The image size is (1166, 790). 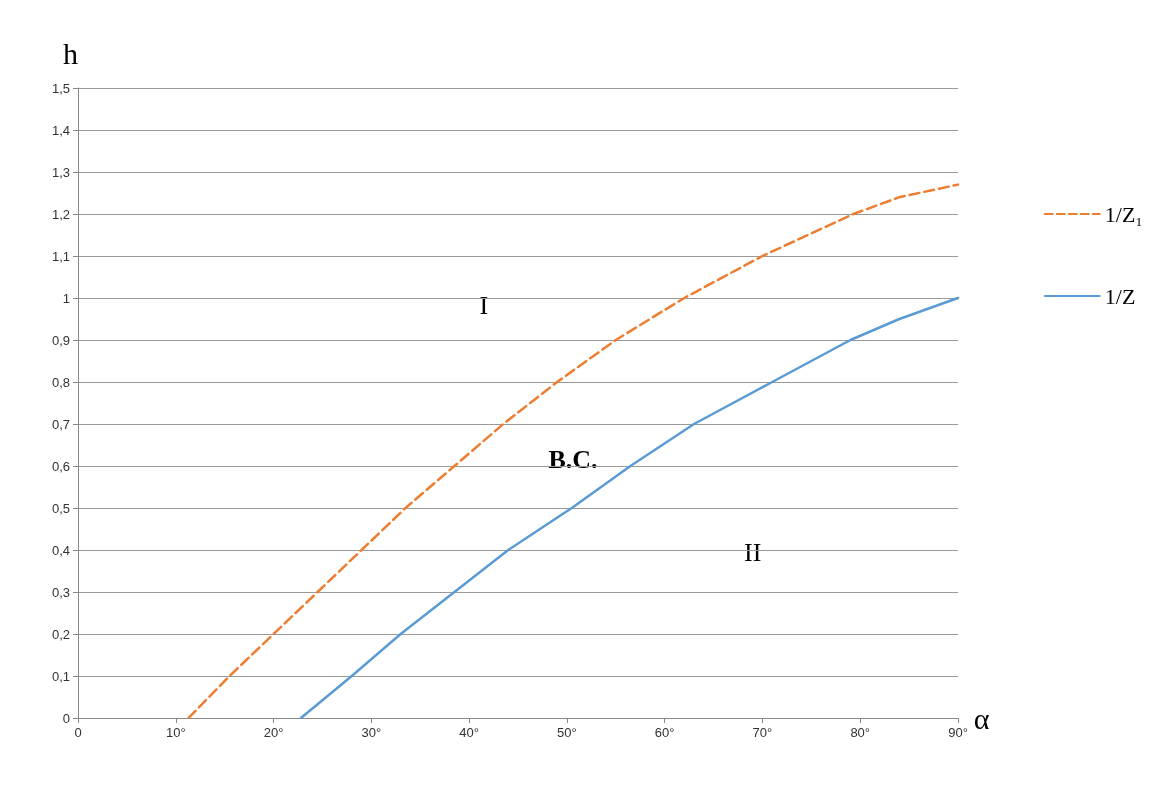 What do you see at coordinates (60, 340) in the screenshot?
I see `y-tick-label: 0,9` at bounding box center [60, 340].